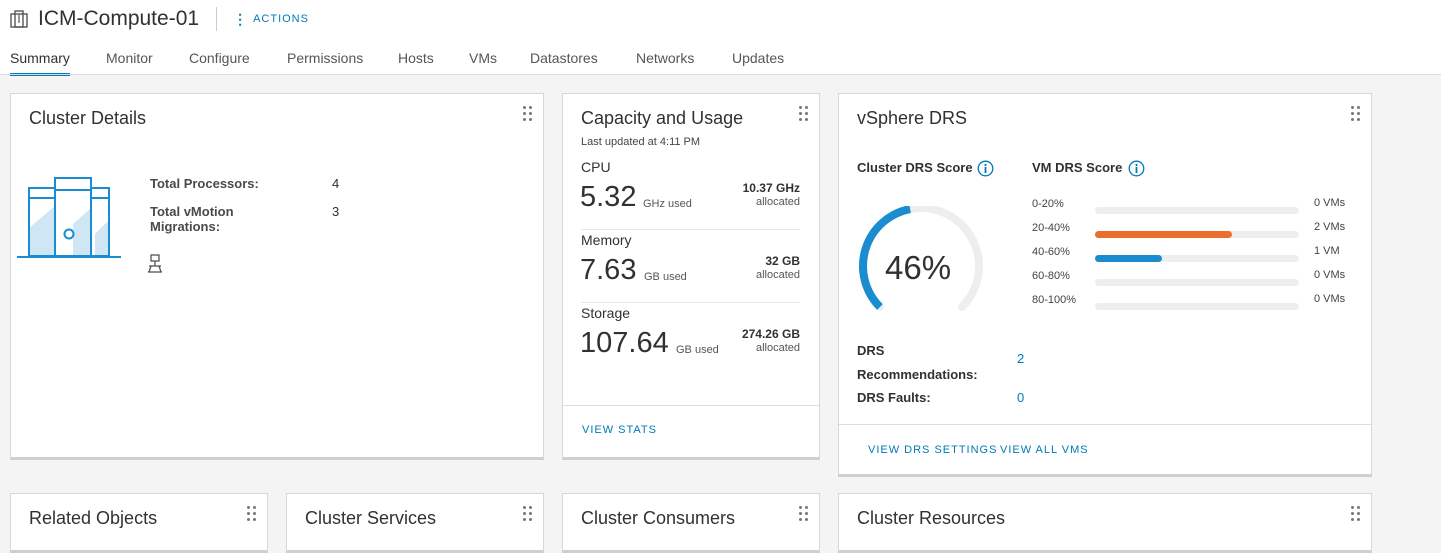 The width and height of the screenshot is (1441, 553). What do you see at coordinates (931, 518) in the screenshot?
I see `card-title: Cluster Resources` at bounding box center [931, 518].